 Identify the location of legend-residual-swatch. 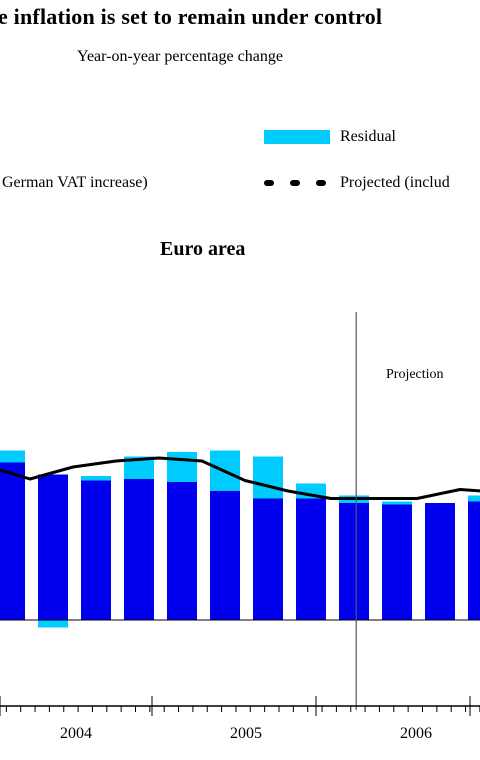
(297, 137).